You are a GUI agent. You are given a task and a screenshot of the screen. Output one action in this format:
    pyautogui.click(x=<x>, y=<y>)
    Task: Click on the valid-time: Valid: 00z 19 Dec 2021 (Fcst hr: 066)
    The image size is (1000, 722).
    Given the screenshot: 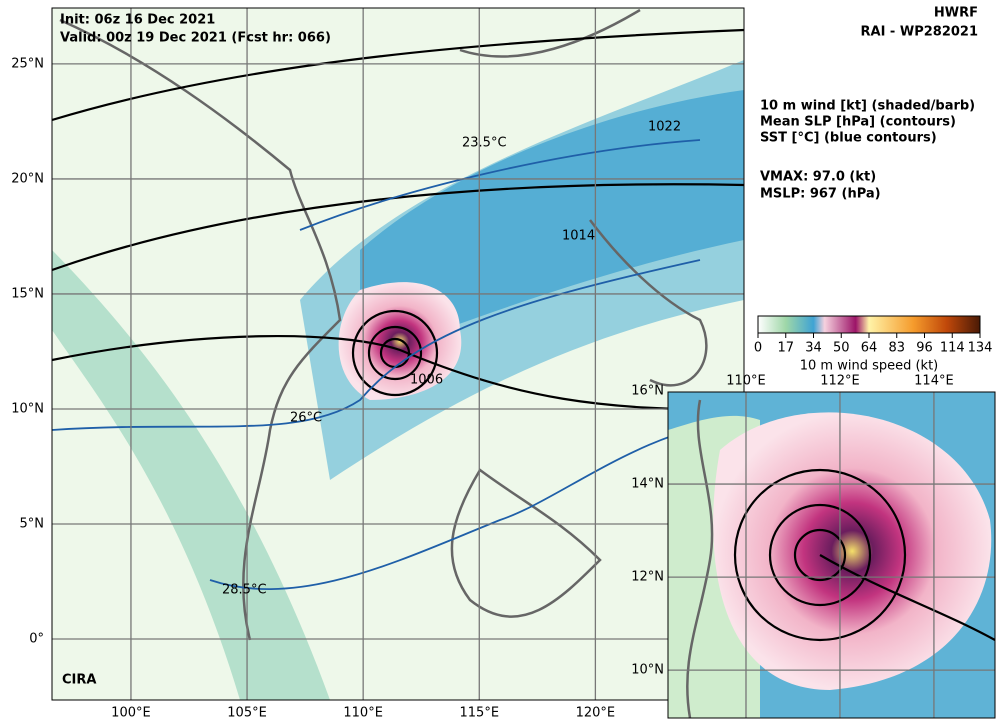 What is the action you would take?
    pyautogui.click(x=195, y=38)
    